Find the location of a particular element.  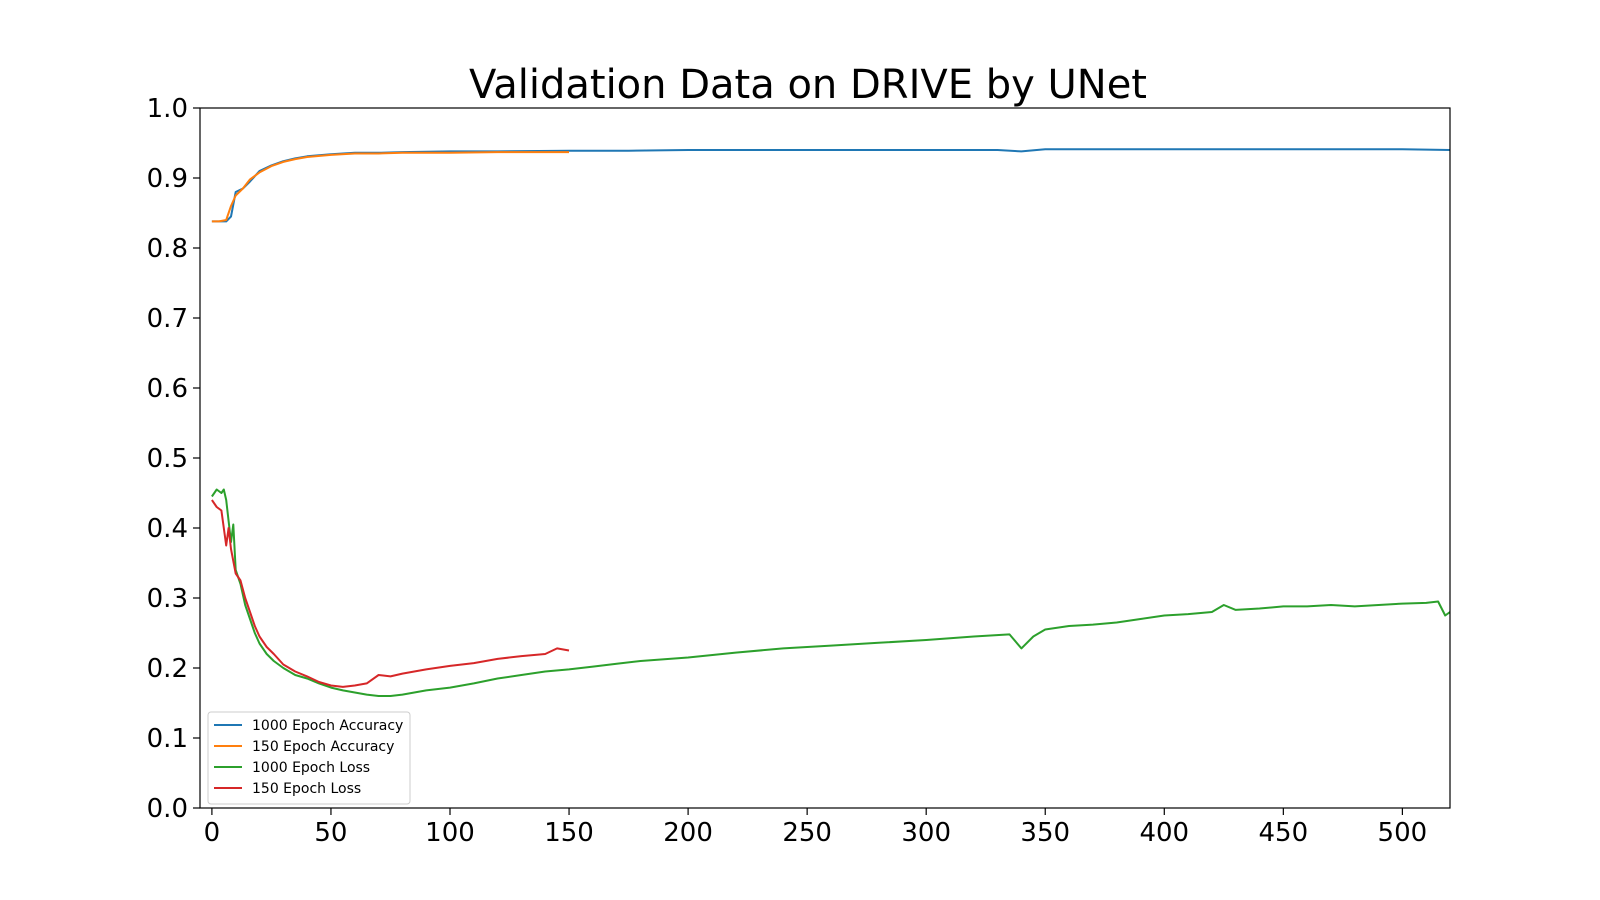

y-tick-label: 0.0 is located at coordinates (167, 809).